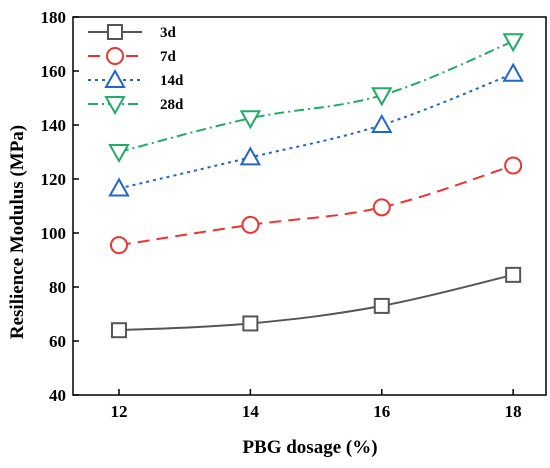 This screenshot has height=468, width=550. Describe the element at coordinates (54, 125) in the screenshot. I see `y-tick-label: 140` at that location.